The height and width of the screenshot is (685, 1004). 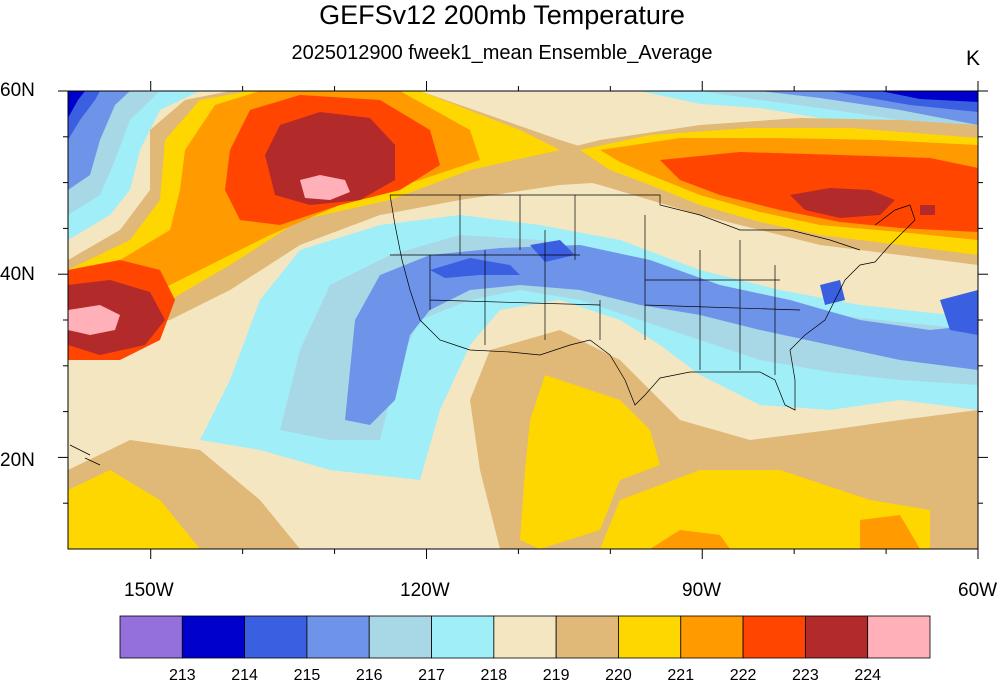 What do you see at coordinates (785, 532) in the screenshot?
I see `band-222-south` at bounding box center [785, 532].